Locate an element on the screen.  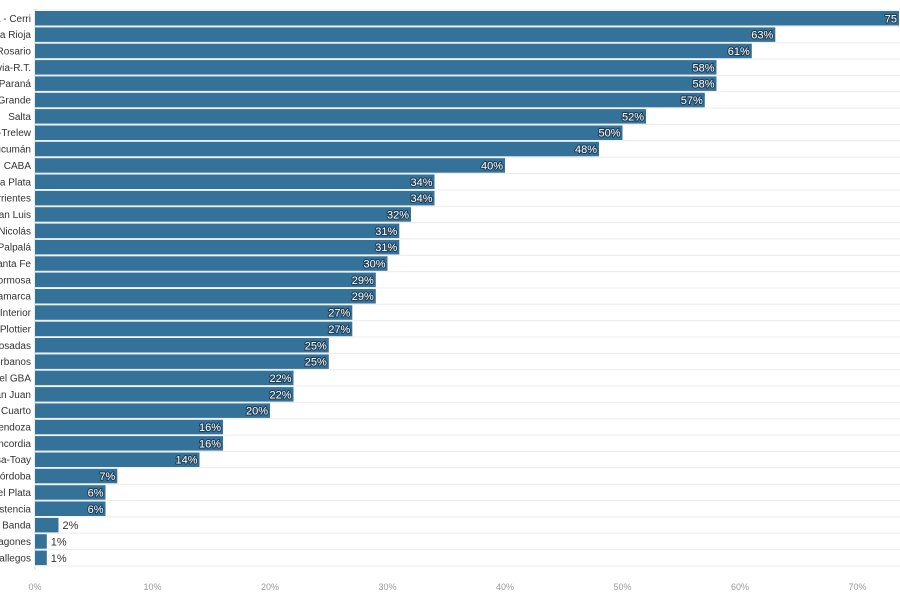
category-label: CABA is located at coordinates (18, 166).